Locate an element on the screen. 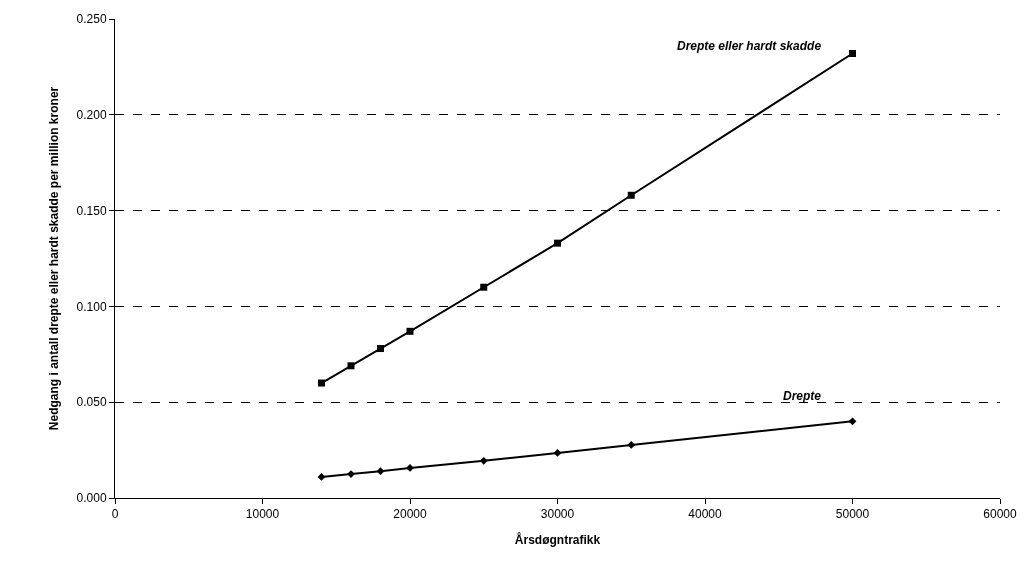 The image size is (1029, 563). x-tick-label: 0 is located at coordinates (115, 514).